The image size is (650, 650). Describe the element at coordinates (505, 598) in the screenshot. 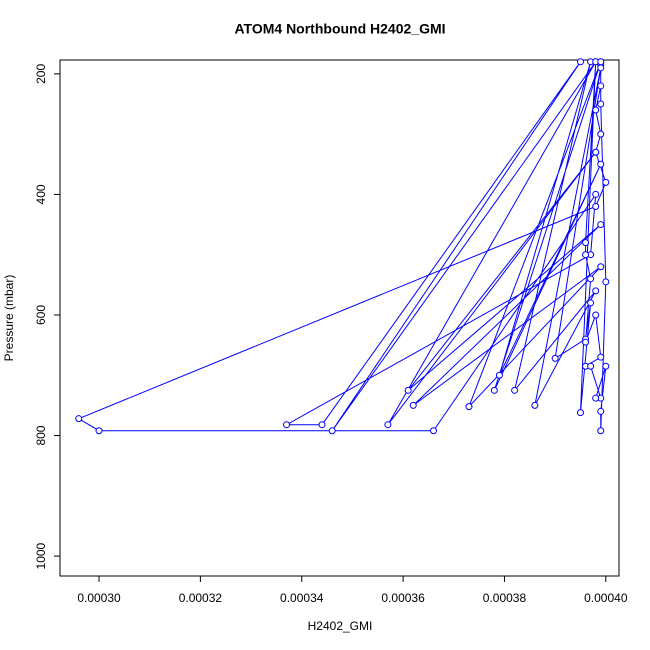

I see `x-tick-label: 0.00038` at that location.